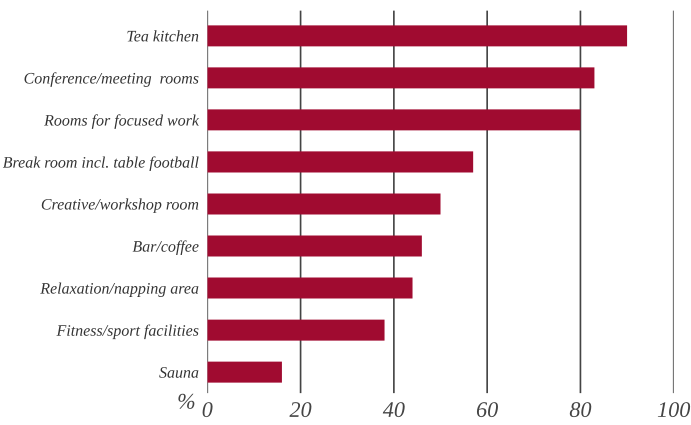 The width and height of the screenshot is (691, 425). I want to click on y-tick-label: Conference/meeting rooms, so click(111, 79).